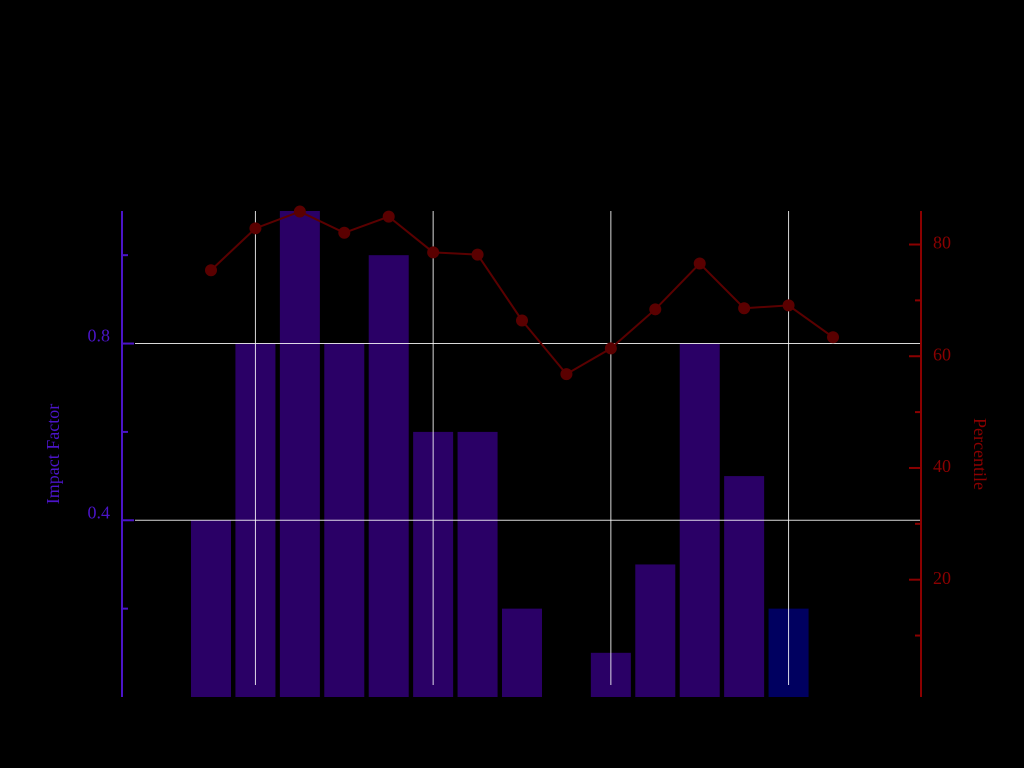  What do you see at coordinates (99, 512) in the screenshot?
I see `y-tick-label: 0.4` at bounding box center [99, 512].